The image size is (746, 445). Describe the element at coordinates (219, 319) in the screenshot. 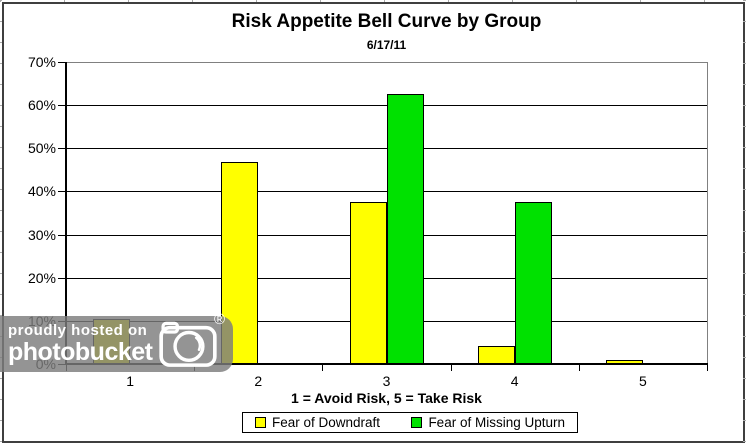

I see `registered-trademark-icon: ®` at that location.